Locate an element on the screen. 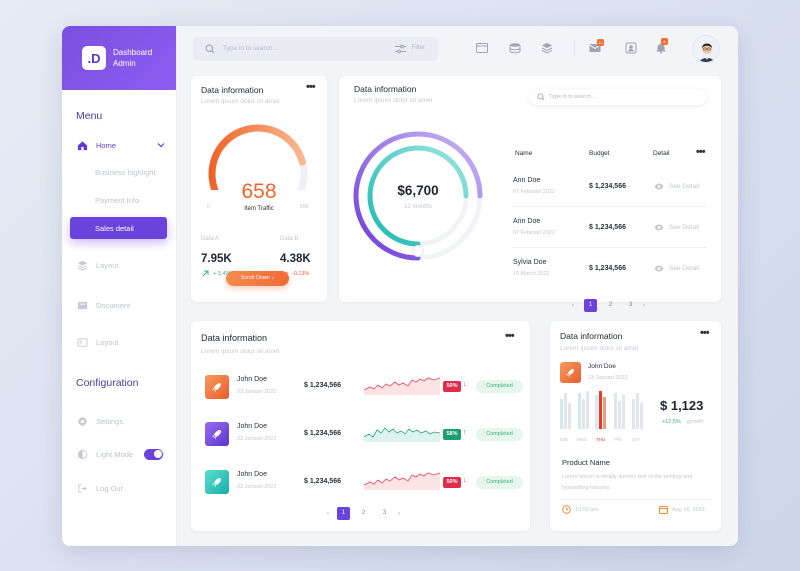 The width and height of the screenshot is (800, 571). item-date: 23 Januari 2022 is located at coordinates (257, 487).